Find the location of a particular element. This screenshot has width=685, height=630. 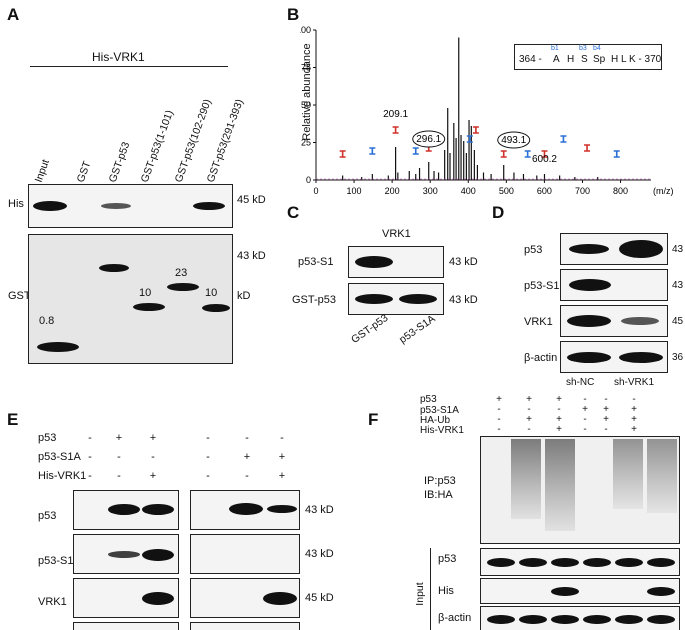

peptide-residue: A is located at coordinates (556, 59).